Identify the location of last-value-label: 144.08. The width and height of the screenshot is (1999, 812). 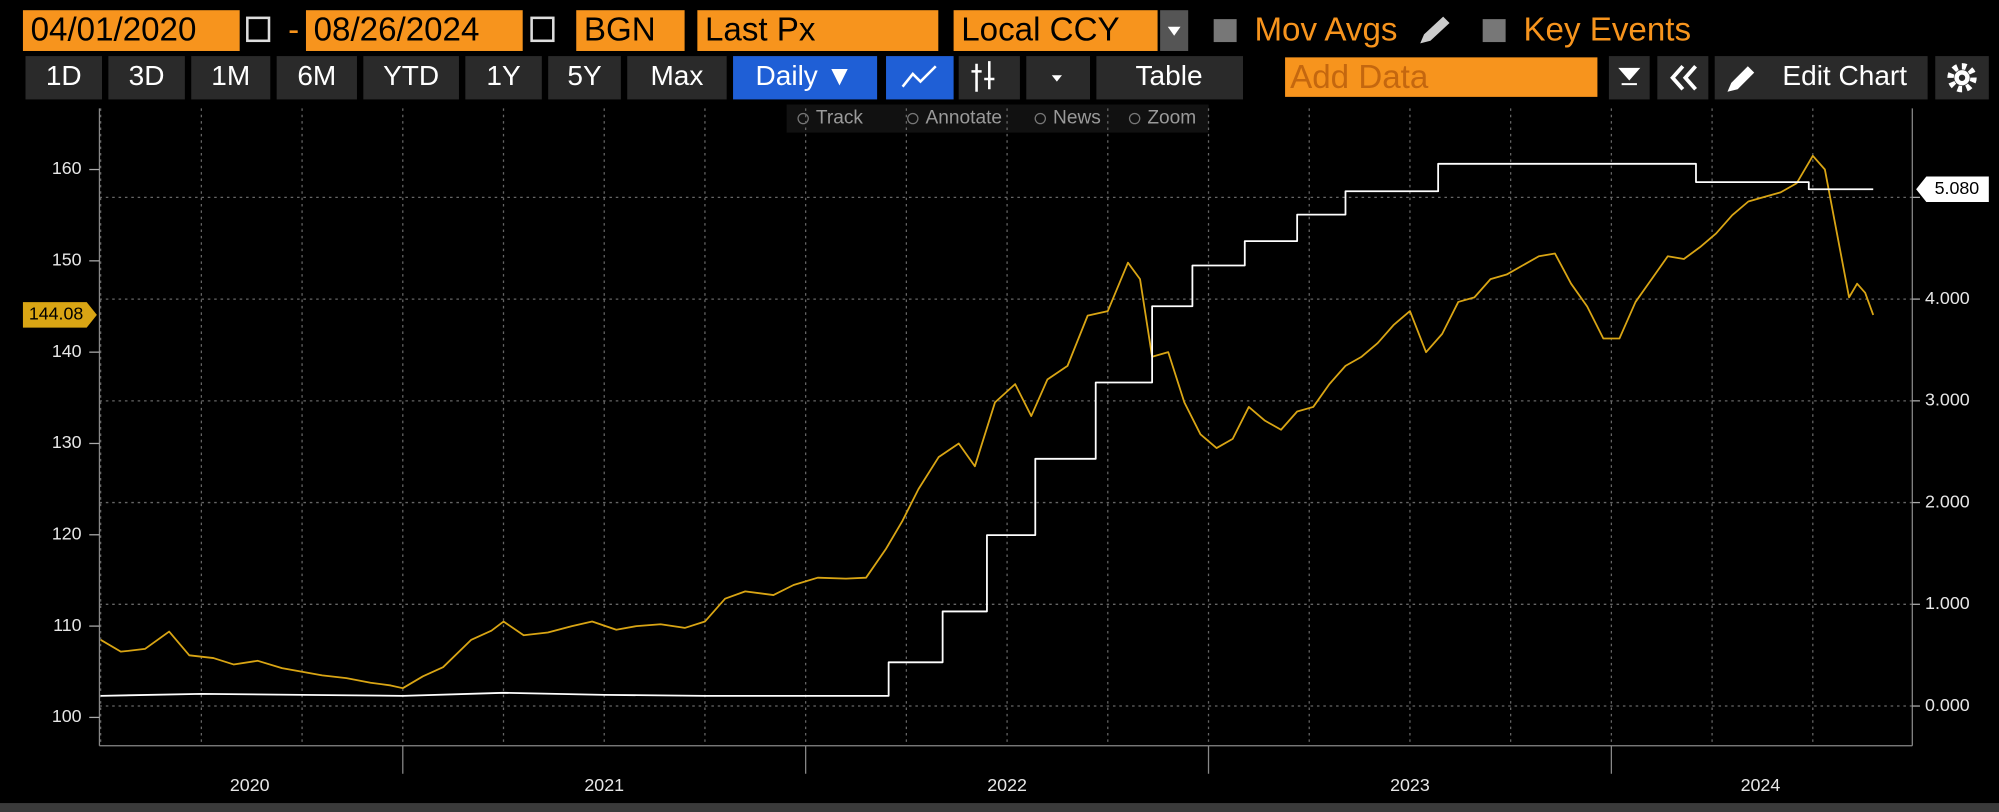
(56, 314).